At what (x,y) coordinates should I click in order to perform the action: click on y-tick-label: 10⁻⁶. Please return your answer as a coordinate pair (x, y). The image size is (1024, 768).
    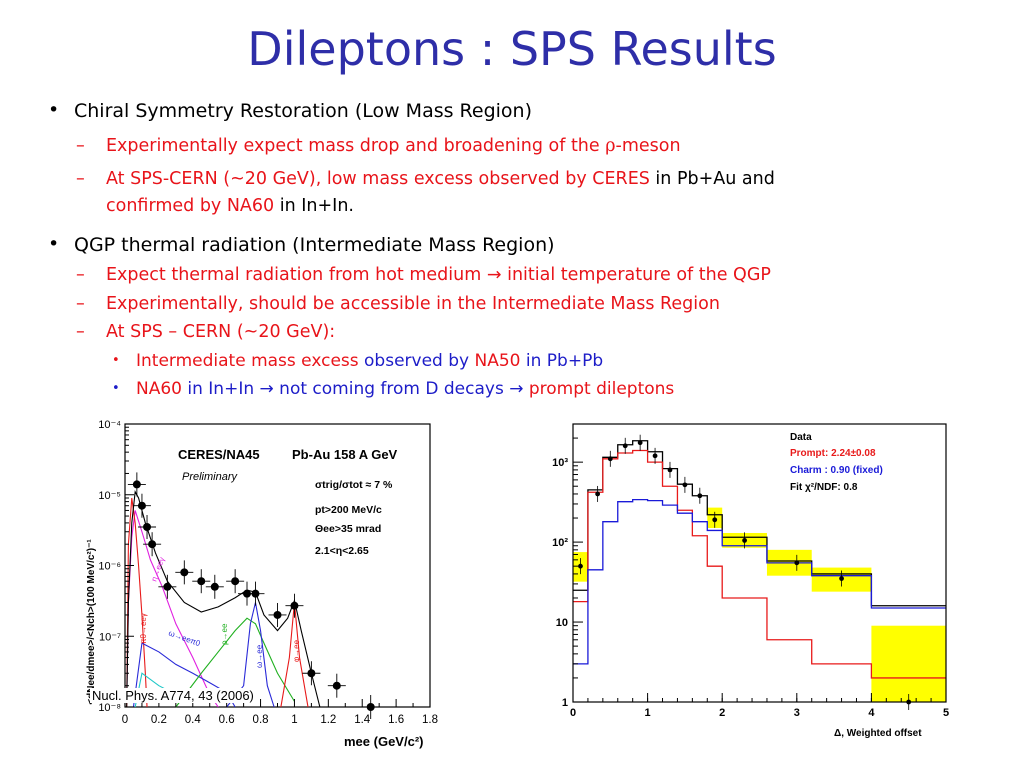
    Looking at the image, I should click on (109, 567).